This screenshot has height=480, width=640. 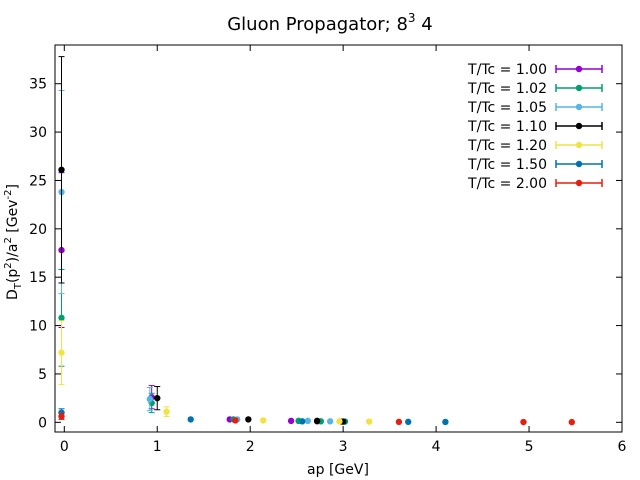 What do you see at coordinates (38, 85) in the screenshot?
I see `y-tick-label: 35` at bounding box center [38, 85].